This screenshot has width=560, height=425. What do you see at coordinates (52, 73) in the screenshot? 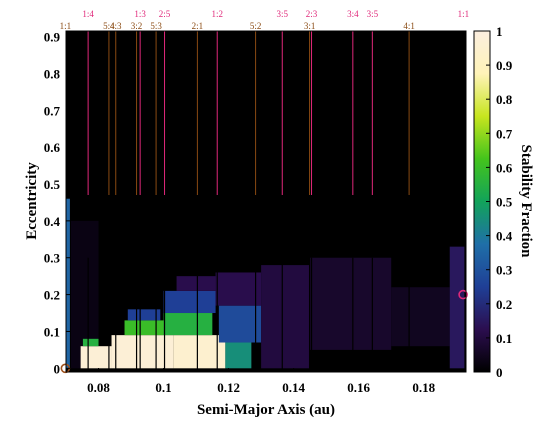
I see `y-tick-label: 0.8` at bounding box center [52, 73].